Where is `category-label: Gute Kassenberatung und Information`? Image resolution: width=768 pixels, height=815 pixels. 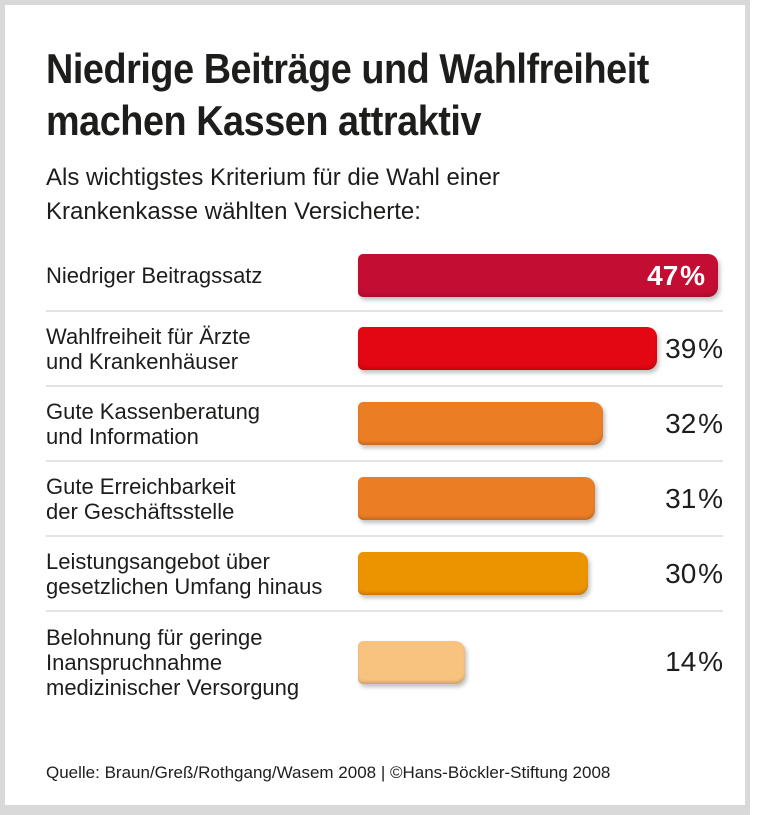 category-label: Gute Kassenberatung und Information is located at coordinates (153, 423).